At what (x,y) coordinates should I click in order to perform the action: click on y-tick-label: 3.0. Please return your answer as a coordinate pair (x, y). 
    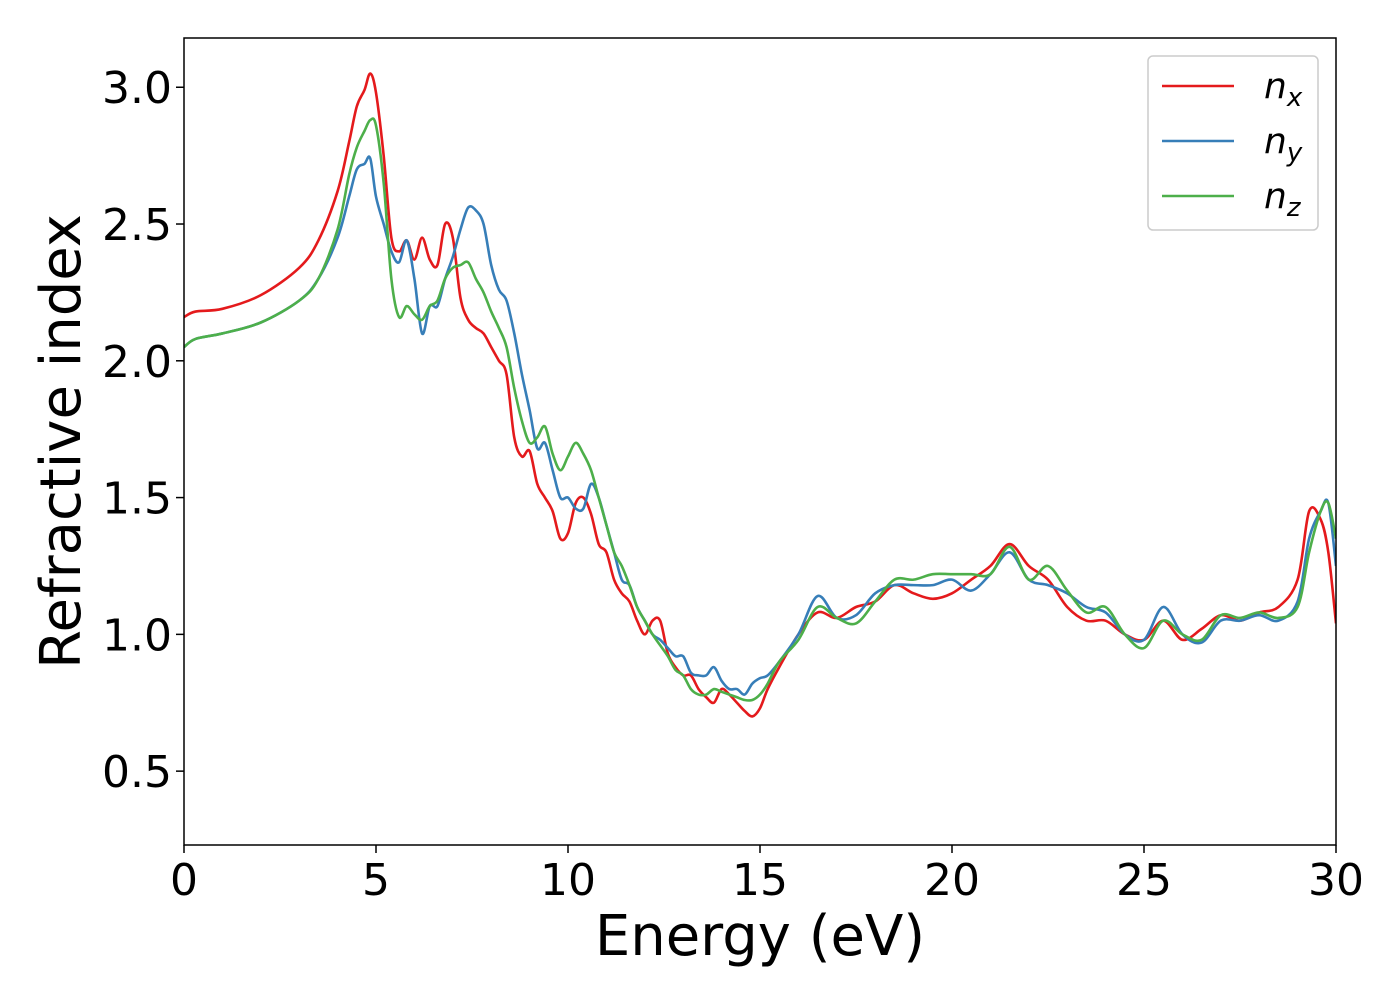
    Looking at the image, I should click on (137, 88).